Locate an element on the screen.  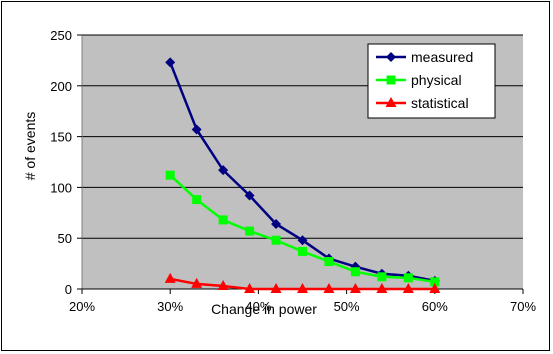
x-tick-label: 50% is located at coordinates (347, 306).